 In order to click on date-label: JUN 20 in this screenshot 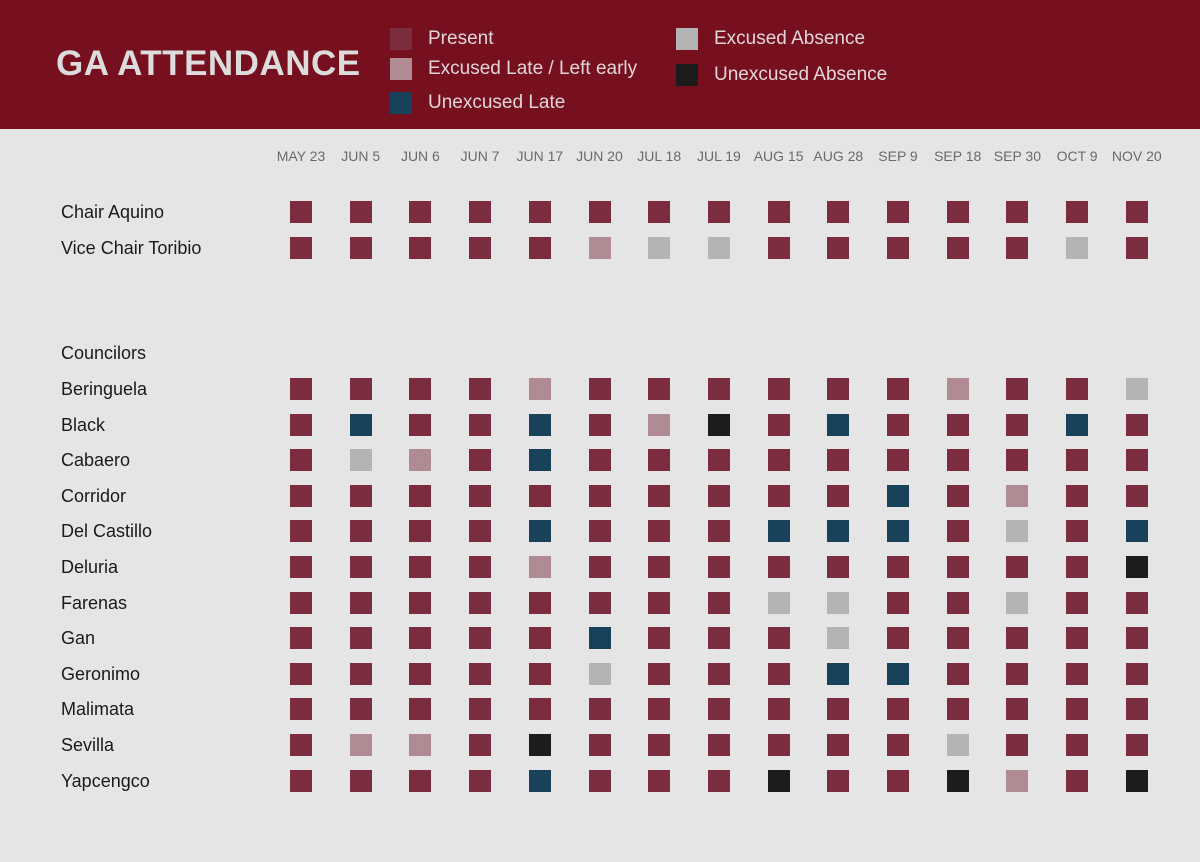, I will do `click(599, 156)`.